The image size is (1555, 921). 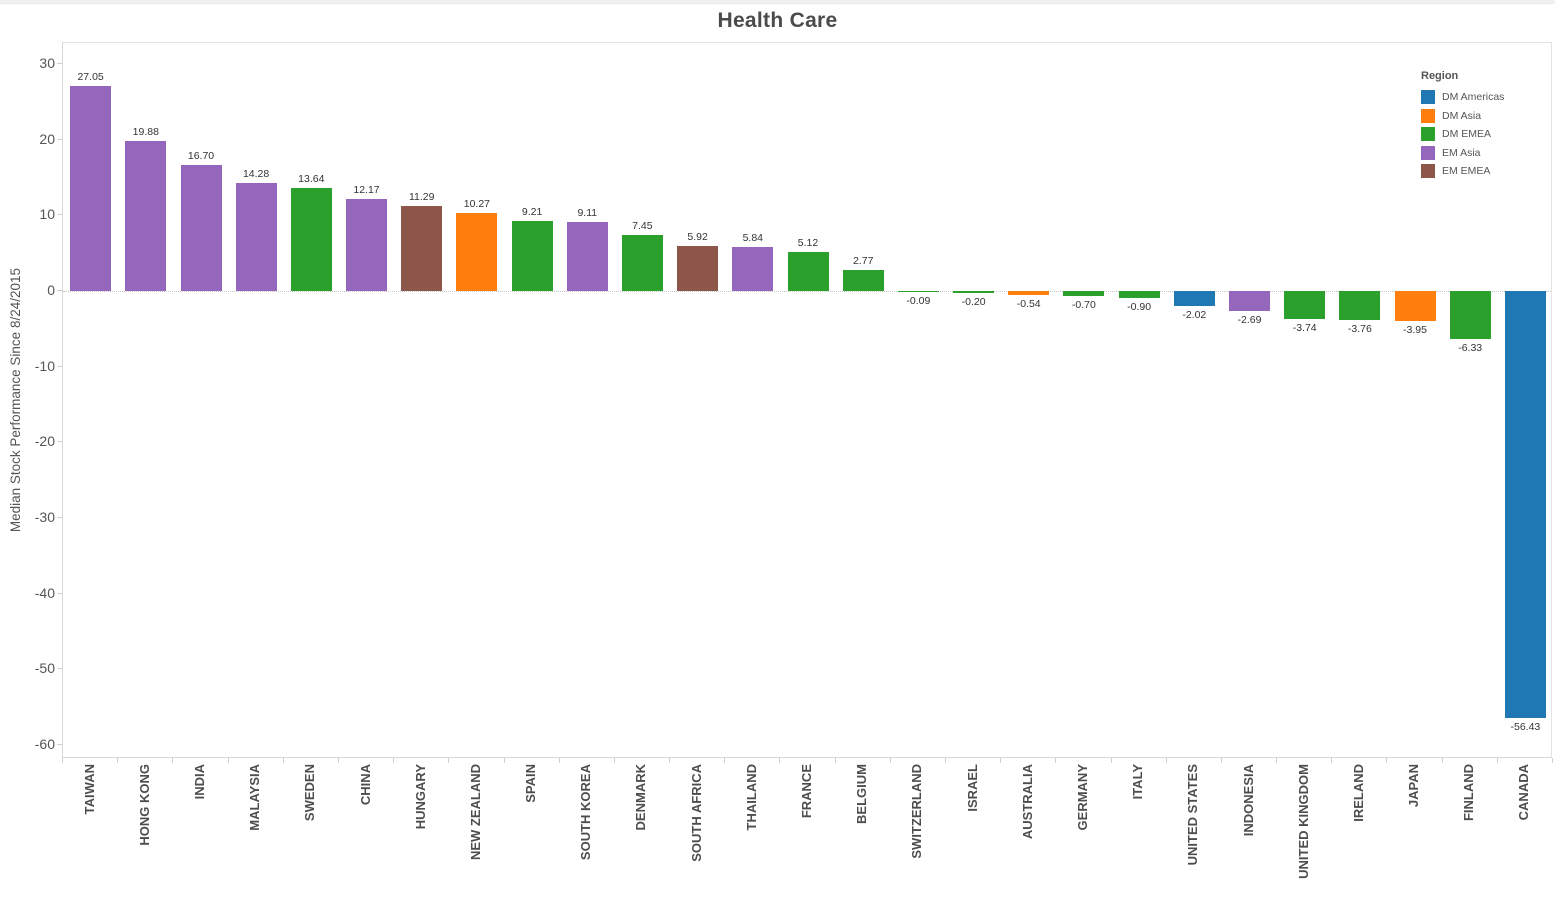 What do you see at coordinates (1470, 347) in the screenshot?
I see `bar-value-label-finland: -6.33` at bounding box center [1470, 347].